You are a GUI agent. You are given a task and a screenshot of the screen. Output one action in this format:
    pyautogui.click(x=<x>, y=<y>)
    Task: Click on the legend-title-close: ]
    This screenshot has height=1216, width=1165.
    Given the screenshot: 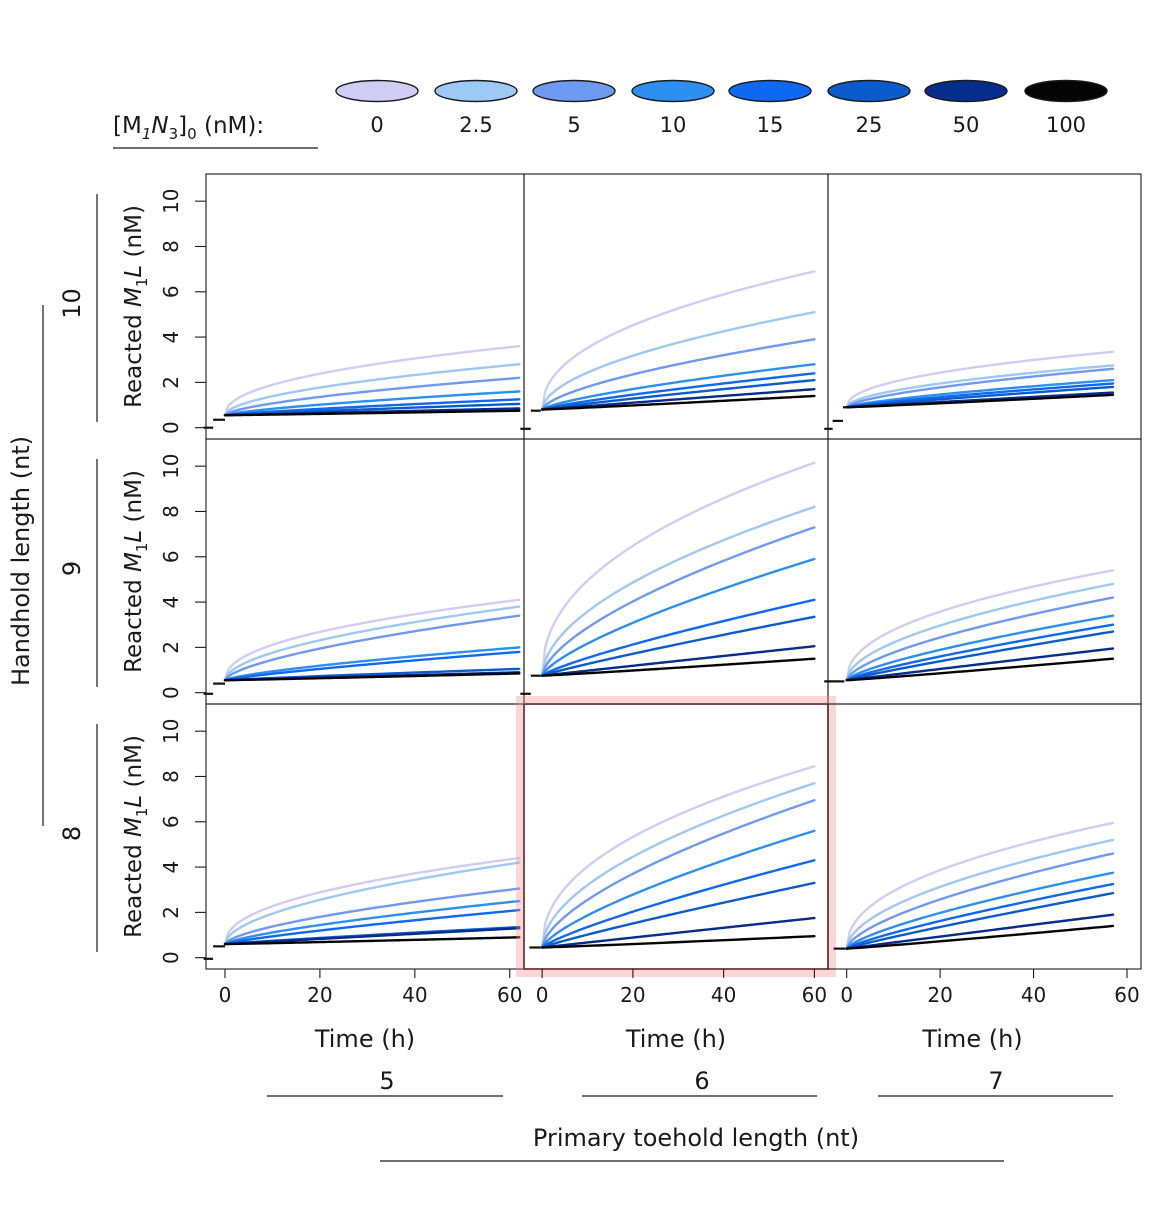 What is the action you would take?
    pyautogui.click(x=182, y=126)
    